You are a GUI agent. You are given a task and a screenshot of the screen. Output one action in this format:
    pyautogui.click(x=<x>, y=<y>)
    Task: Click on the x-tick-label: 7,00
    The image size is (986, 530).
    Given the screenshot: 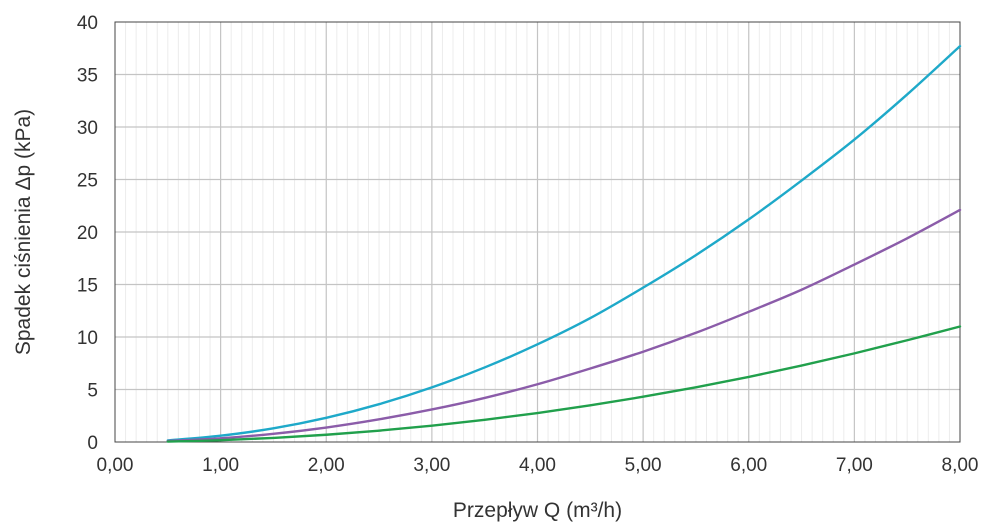 What is the action you would take?
    pyautogui.click(x=854, y=465)
    